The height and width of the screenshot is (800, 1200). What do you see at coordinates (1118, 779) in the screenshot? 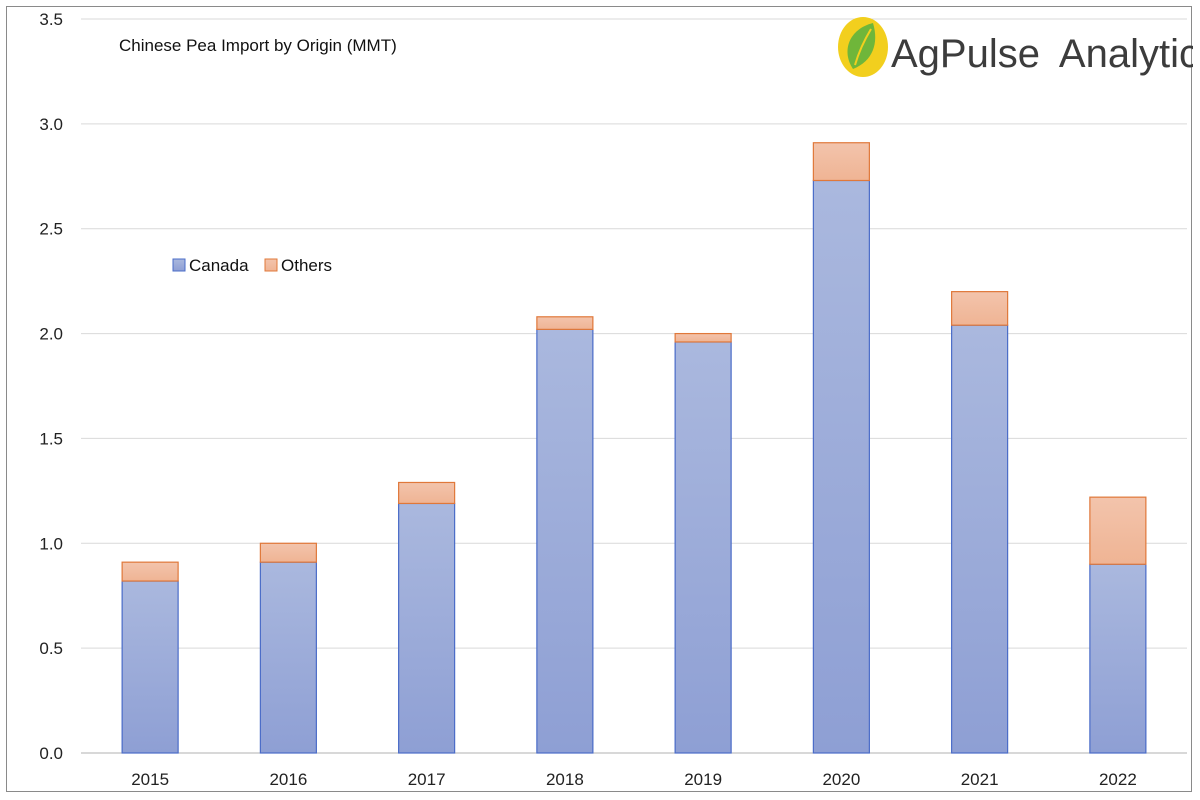
I see `x-tick-label: 2022` at bounding box center [1118, 779].